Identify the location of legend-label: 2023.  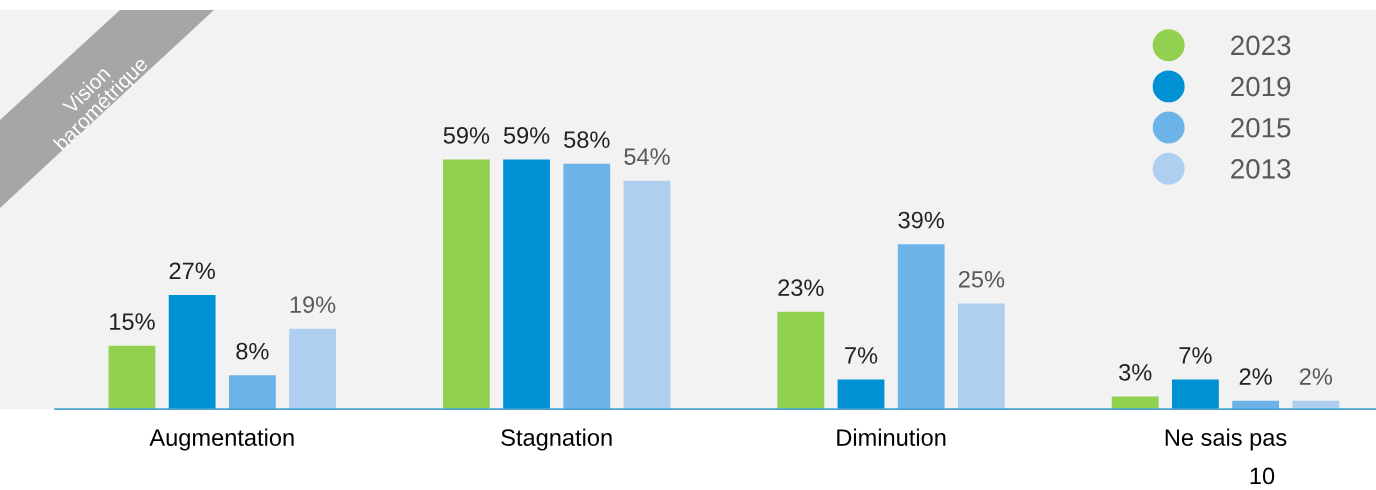
(1261, 45).